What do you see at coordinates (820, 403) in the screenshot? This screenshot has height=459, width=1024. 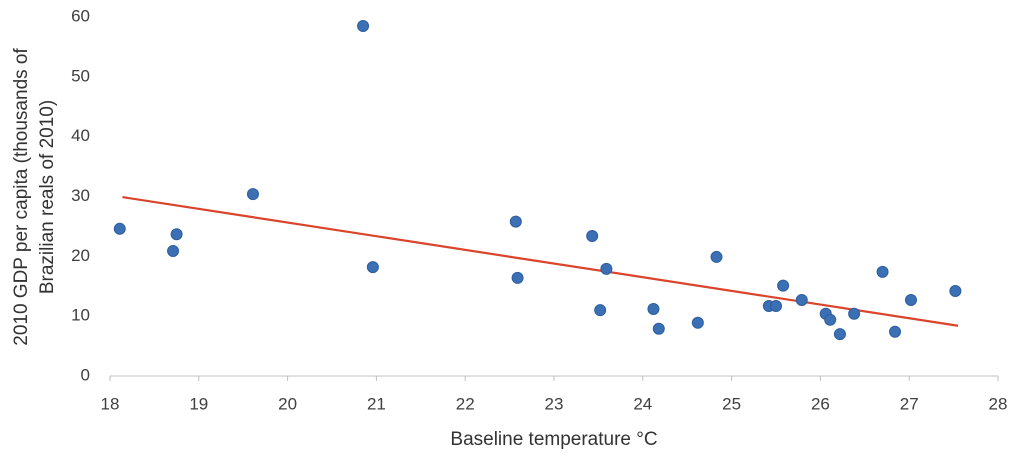 I see `x-tick-label: 26` at bounding box center [820, 403].